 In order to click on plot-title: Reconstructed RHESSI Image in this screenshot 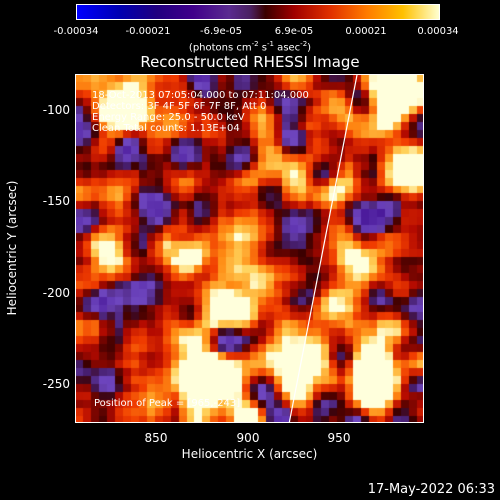, I will do `click(250, 62)`.